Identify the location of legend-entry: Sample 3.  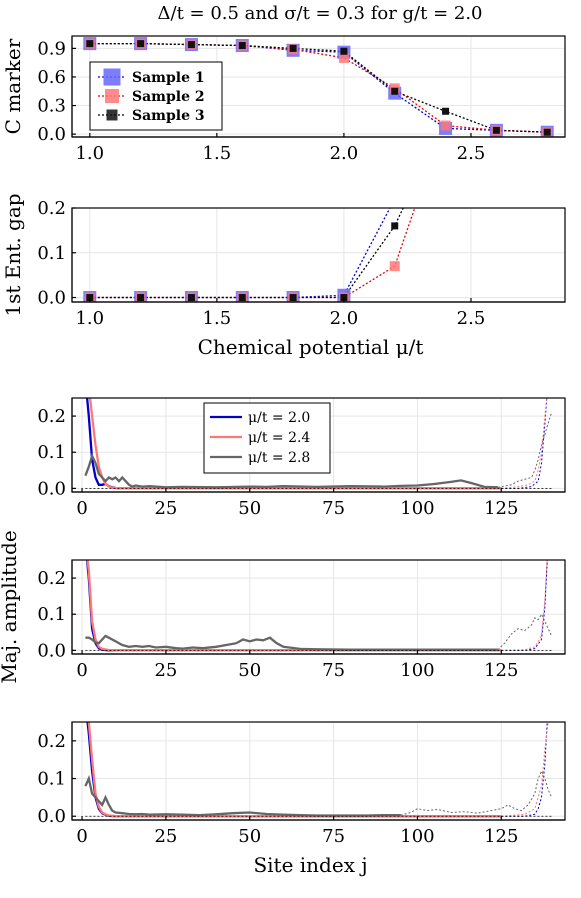
(168, 116).